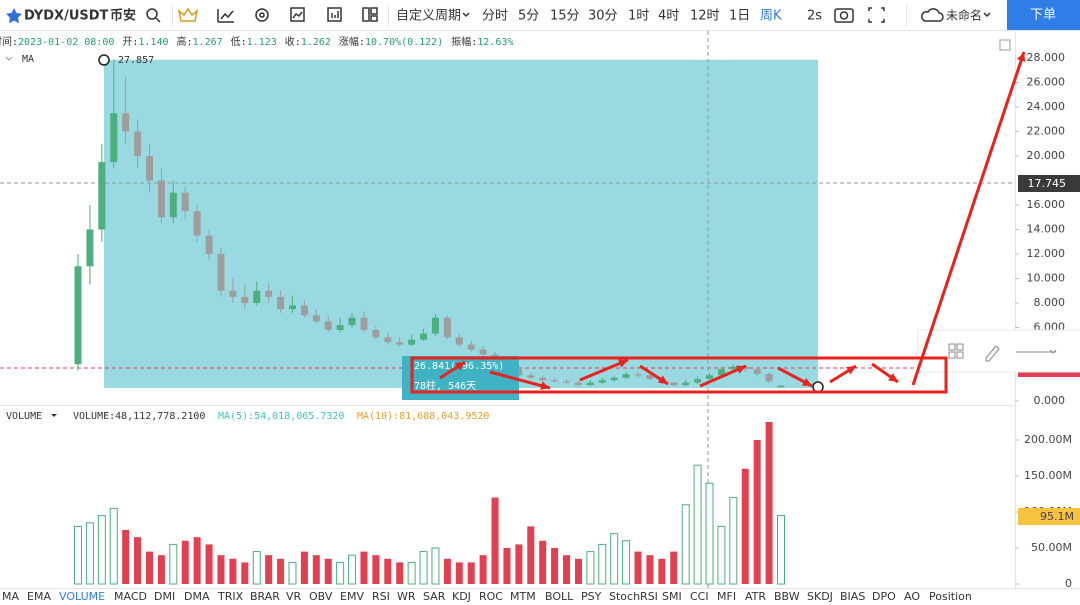 The width and height of the screenshot is (1080, 605). I want to click on indicator-tab: DMA, so click(197, 596).